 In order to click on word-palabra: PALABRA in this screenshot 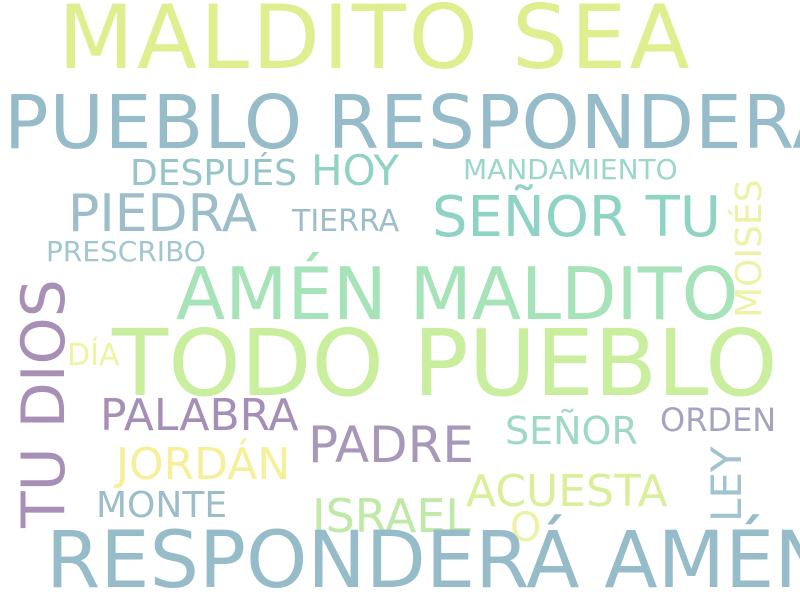, I will do `click(199, 415)`.